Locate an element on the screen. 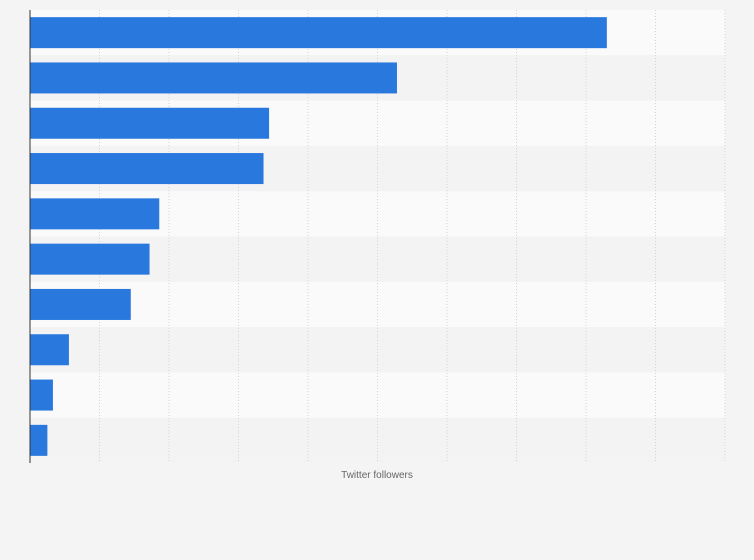 The image size is (754, 560). row-band is located at coordinates (377, 440).